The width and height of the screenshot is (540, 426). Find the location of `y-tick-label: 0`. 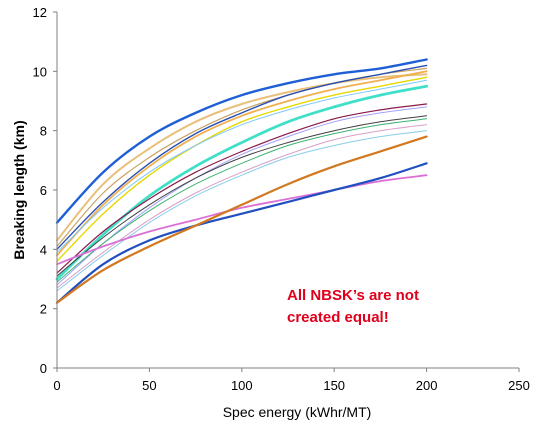

y-tick-label: 0 is located at coordinates (43, 368).